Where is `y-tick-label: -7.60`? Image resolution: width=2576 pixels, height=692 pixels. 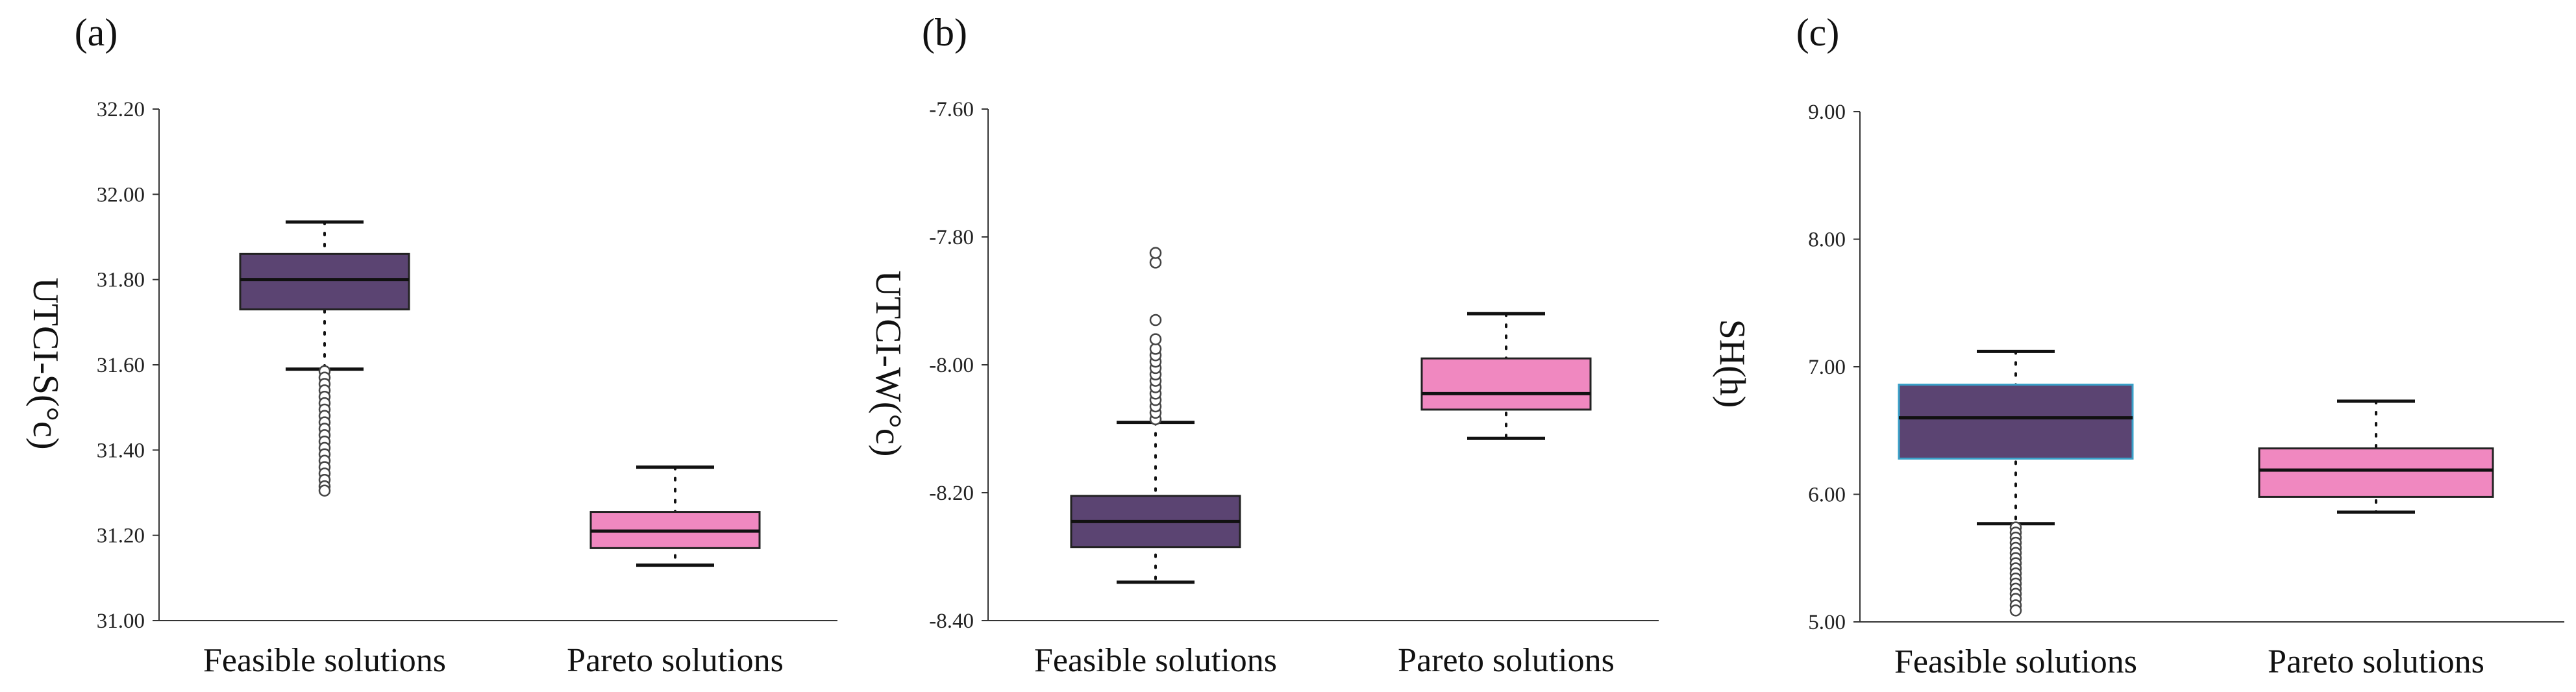
y-tick-label: -7.60 is located at coordinates (951, 109).